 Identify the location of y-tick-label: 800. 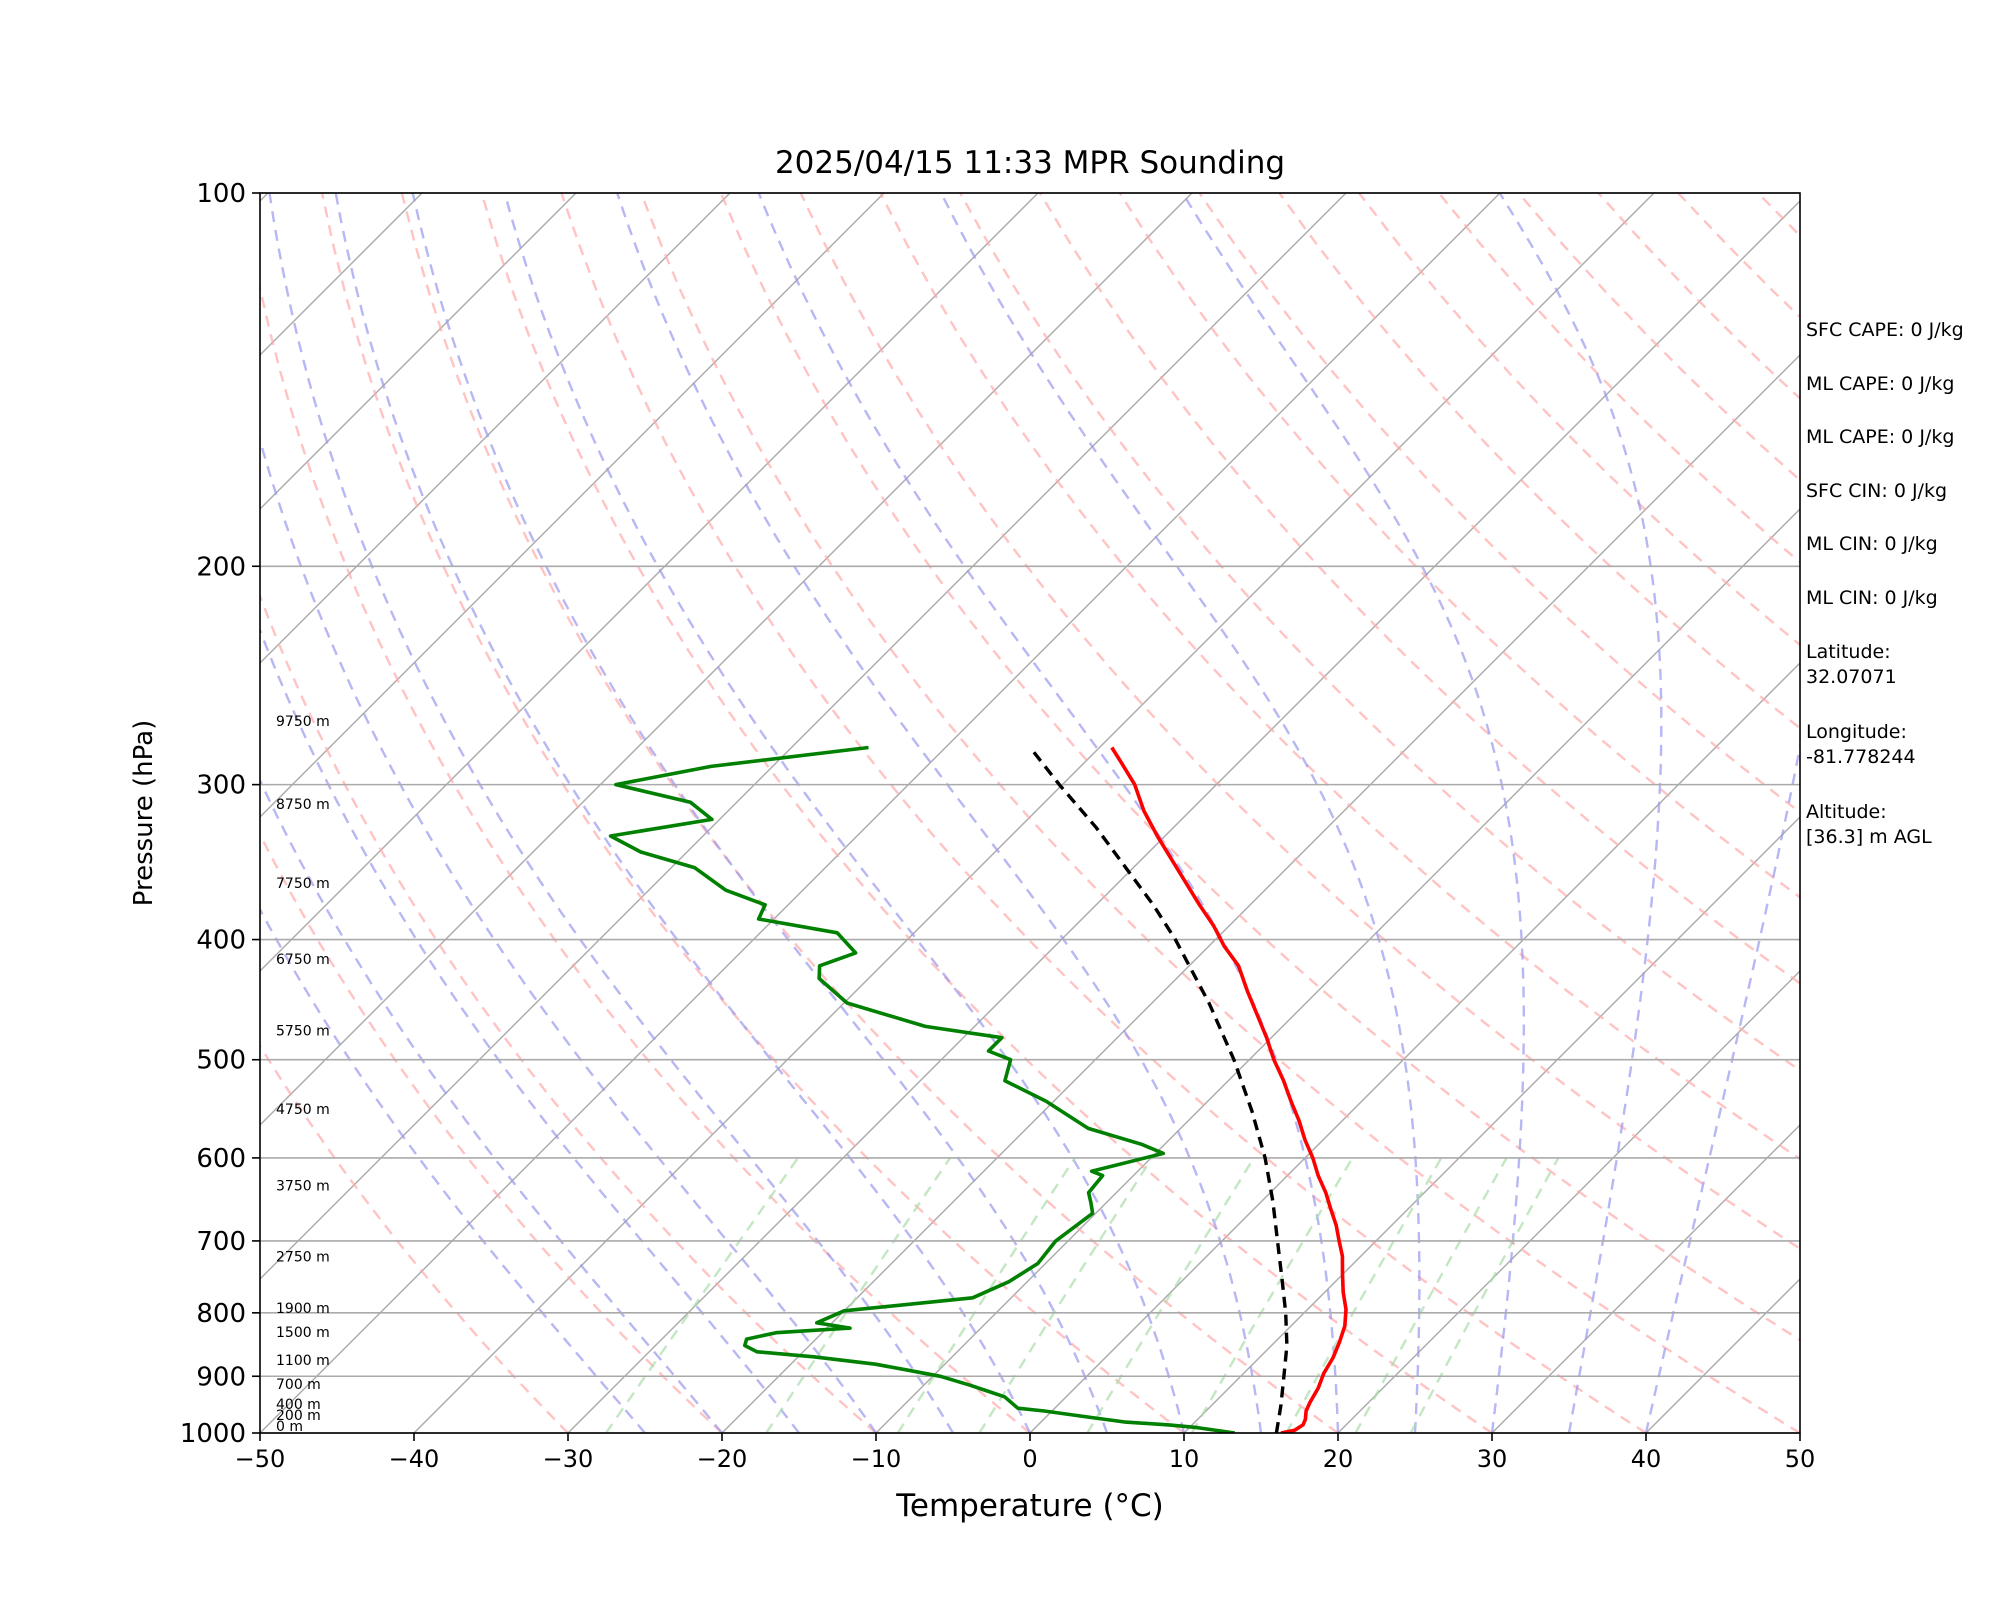
(221, 1314).